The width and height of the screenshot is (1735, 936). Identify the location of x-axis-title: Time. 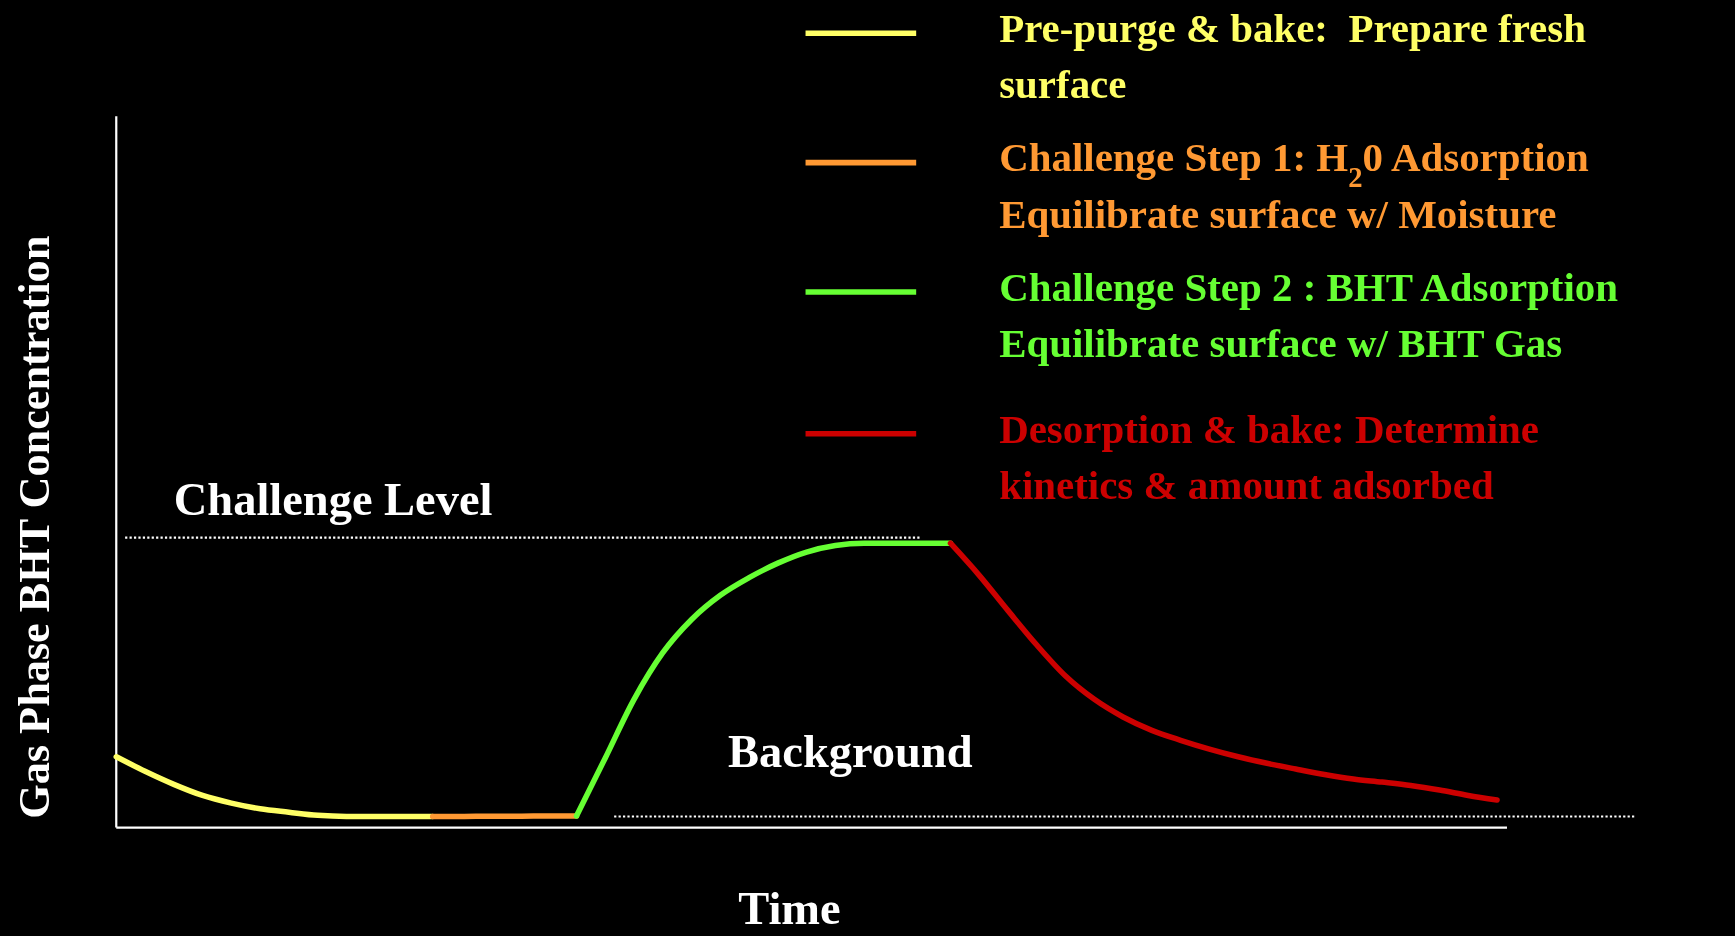
(789, 908).